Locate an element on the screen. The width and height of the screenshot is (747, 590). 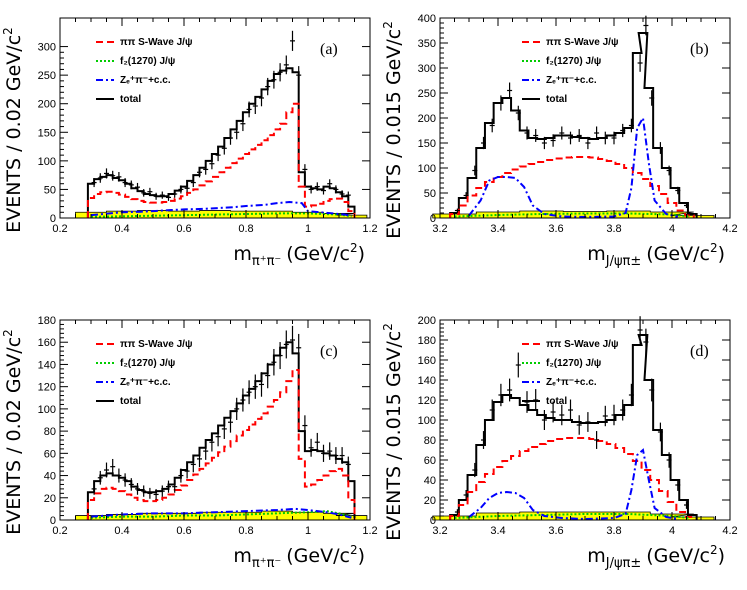
x-tick-label: 4.2 is located at coordinates (729, 229).